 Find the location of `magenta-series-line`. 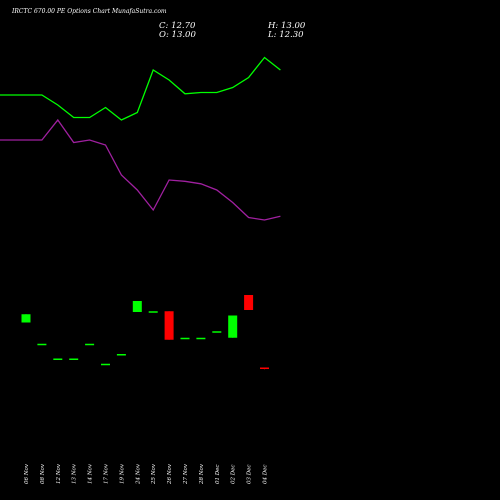

magenta-series-line is located at coordinates (140, 169).